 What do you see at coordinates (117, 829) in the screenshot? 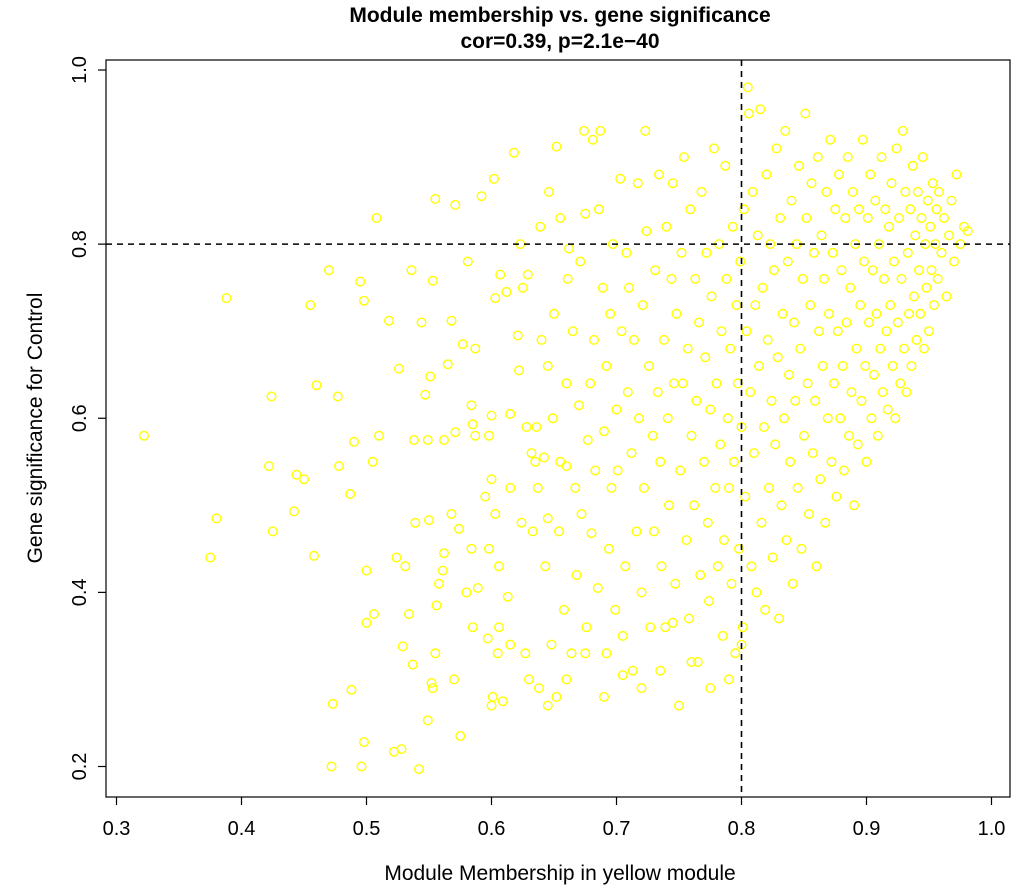
I see `x-tick-label: 0.3` at bounding box center [117, 829].